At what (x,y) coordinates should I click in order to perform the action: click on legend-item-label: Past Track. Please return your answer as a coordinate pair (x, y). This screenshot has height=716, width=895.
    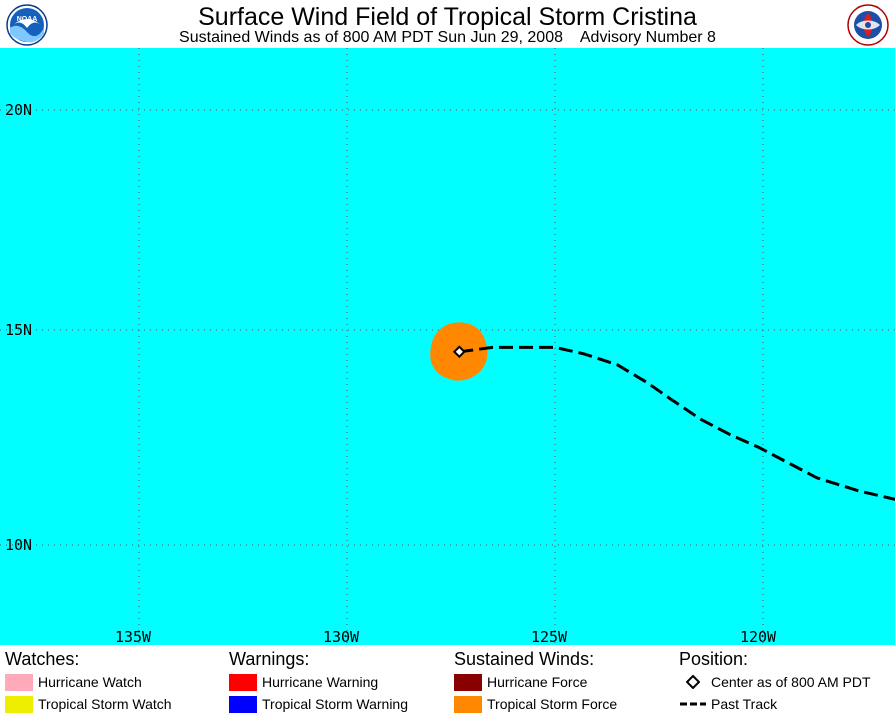
    Looking at the image, I should click on (744, 704).